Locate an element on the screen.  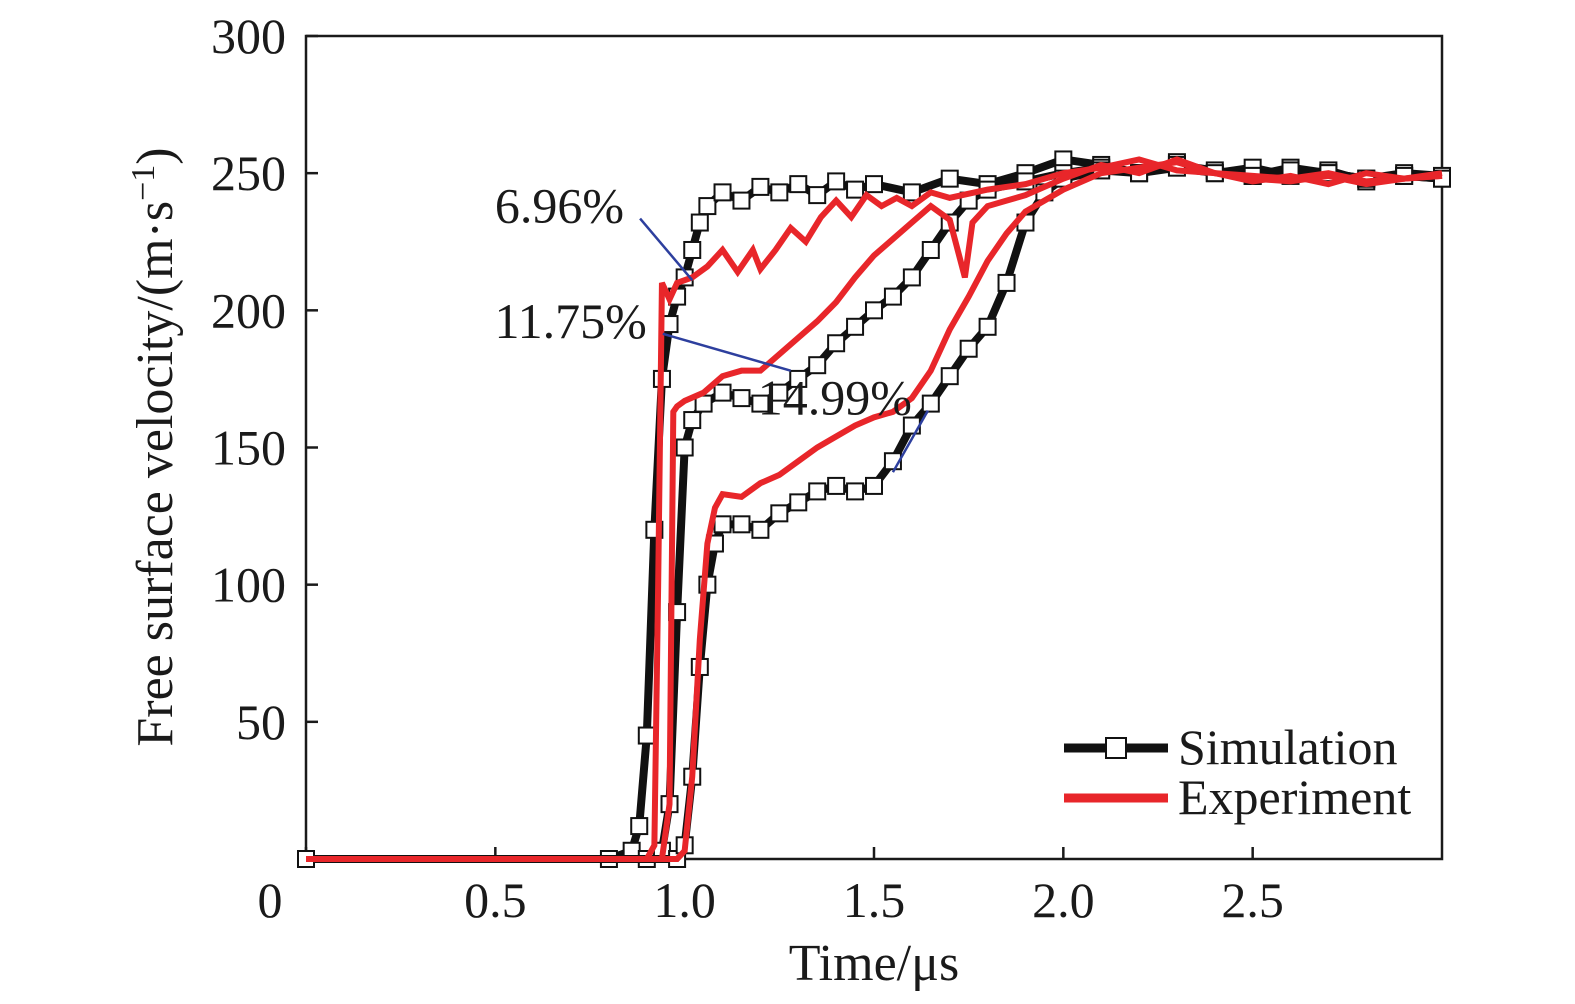
annotation-label: 14.99% is located at coordinates (835, 398).